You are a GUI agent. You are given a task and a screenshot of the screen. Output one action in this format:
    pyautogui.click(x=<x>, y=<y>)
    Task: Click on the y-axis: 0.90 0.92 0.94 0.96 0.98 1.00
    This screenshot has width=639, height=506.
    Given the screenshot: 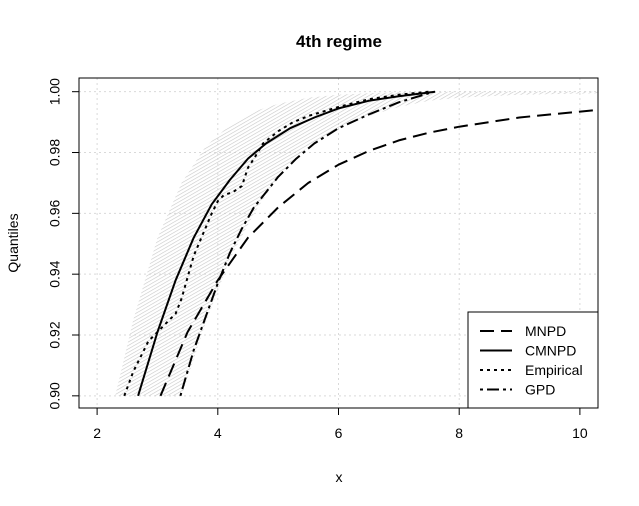 What is the action you would take?
    pyautogui.click(x=63, y=243)
    